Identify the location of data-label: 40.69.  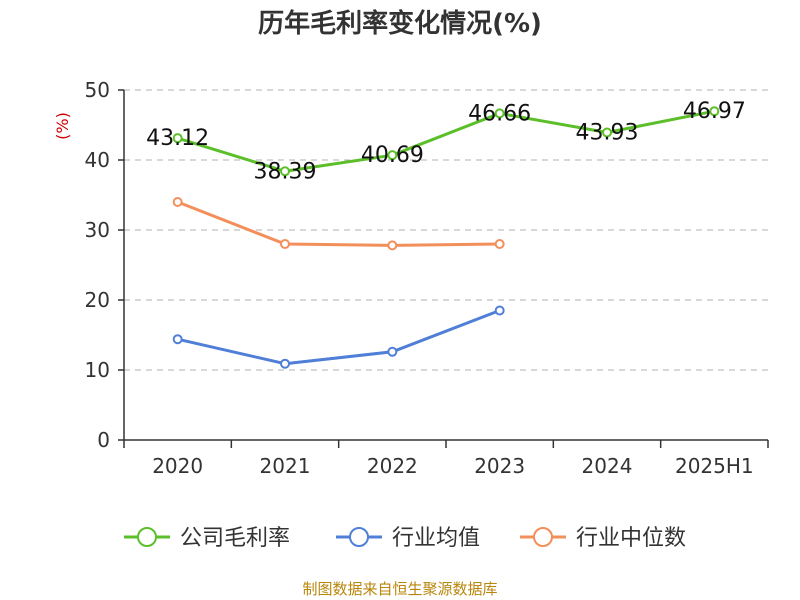
(392, 155).